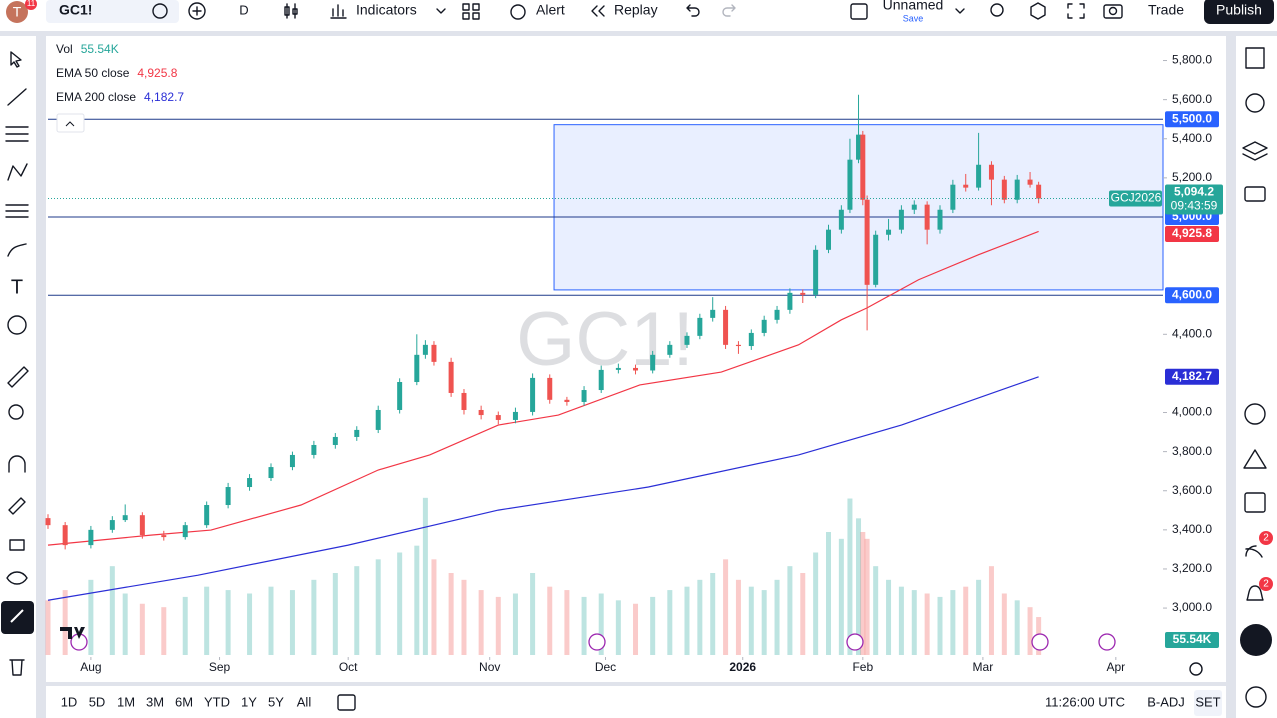 This screenshot has height=718, width=1277. Describe the element at coordinates (1166, 701) in the screenshot. I see `adjust: B-ADJ` at that location.